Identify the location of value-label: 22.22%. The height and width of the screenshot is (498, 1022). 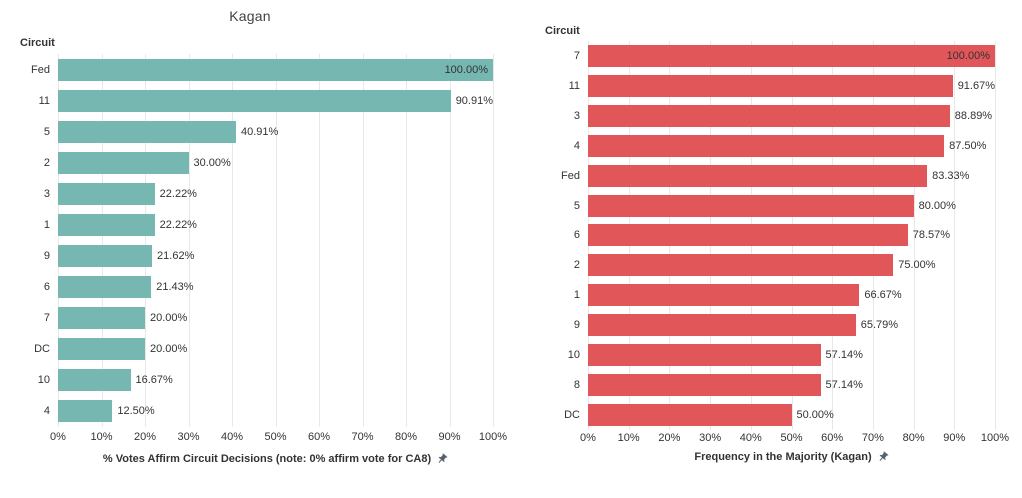
(178, 224).